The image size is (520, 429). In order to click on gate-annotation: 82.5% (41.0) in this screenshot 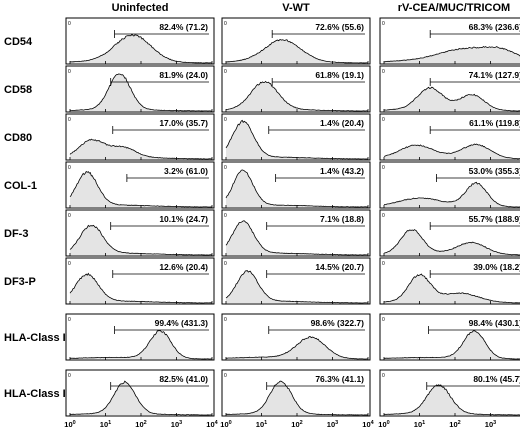, I will do `click(183, 379)`.